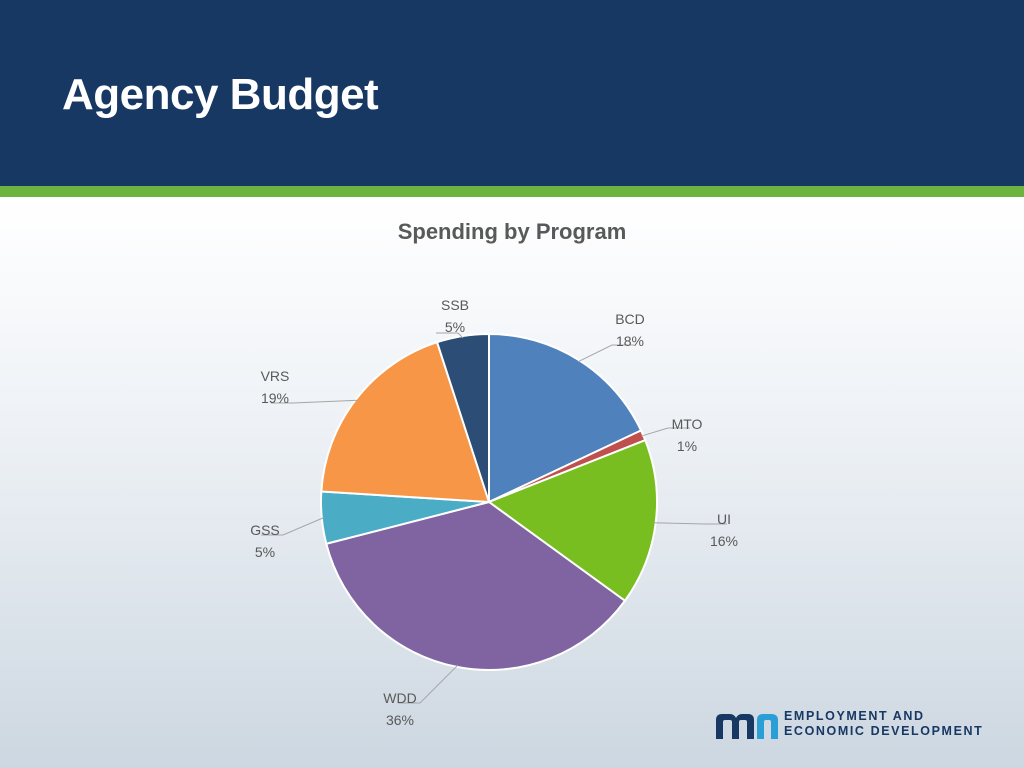 The image size is (1024, 768). What do you see at coordinates (512, 191) in the screenshot?
I see `accent-bar` at bounding box center [512, 191].